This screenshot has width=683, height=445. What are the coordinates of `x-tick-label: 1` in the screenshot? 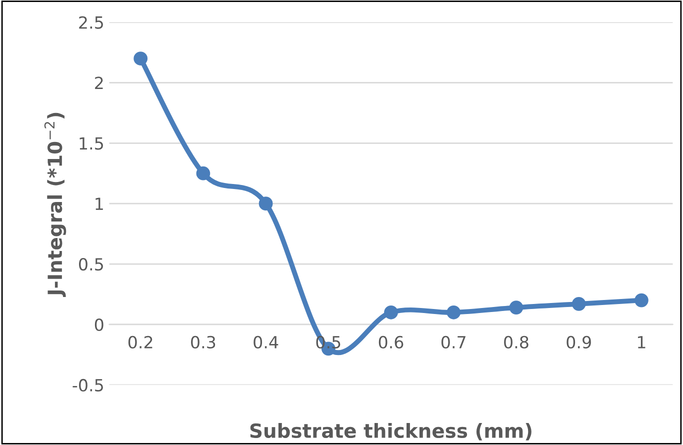 It's located at (642, 342).